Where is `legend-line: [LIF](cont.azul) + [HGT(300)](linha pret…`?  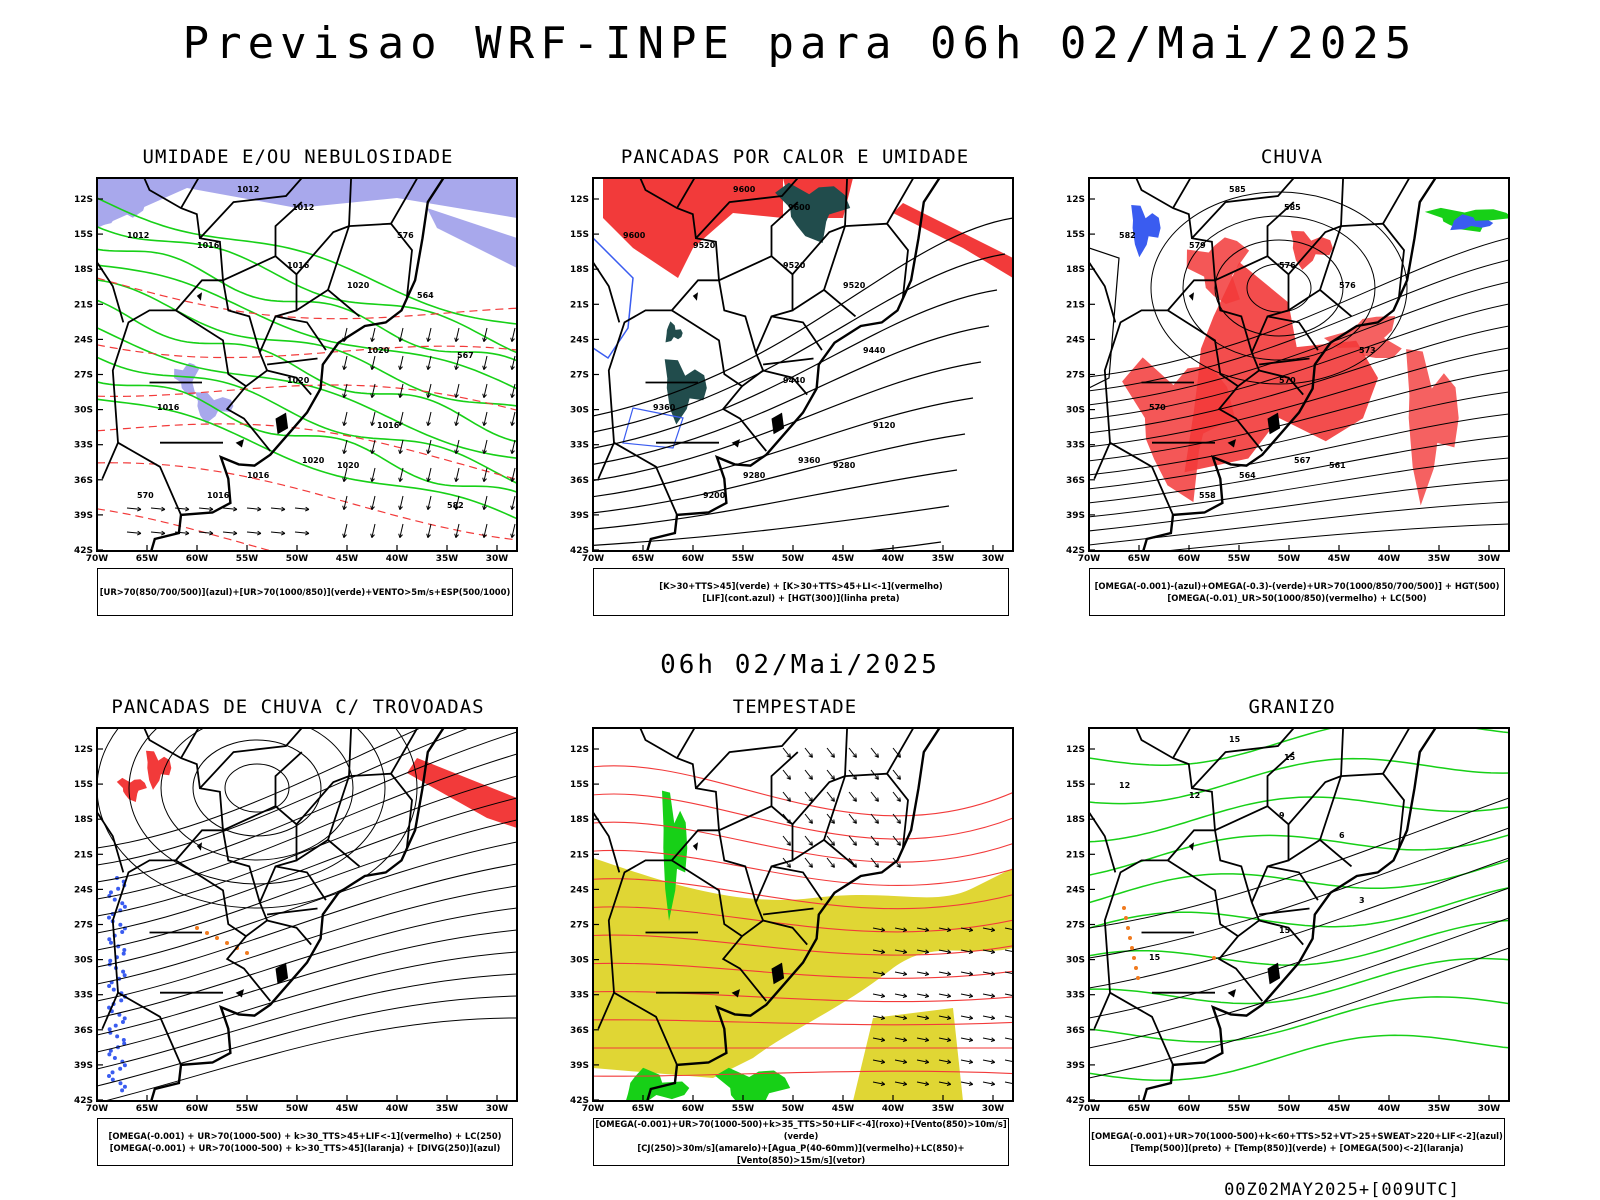
legend-line: [LIF](cont.azul) + [HGT(300)](linha pret… is located at coordinates (801, 598).